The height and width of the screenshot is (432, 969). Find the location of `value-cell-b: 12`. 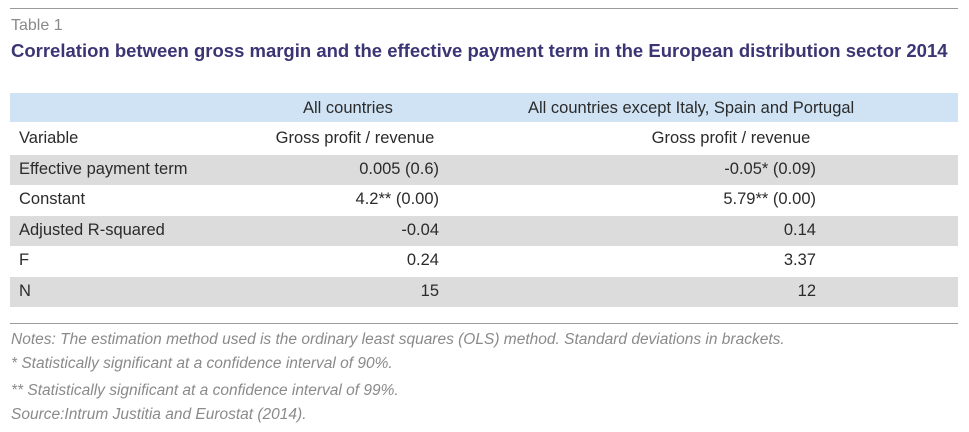

value-cell-b: 12 is located at coordinates (806, 291).